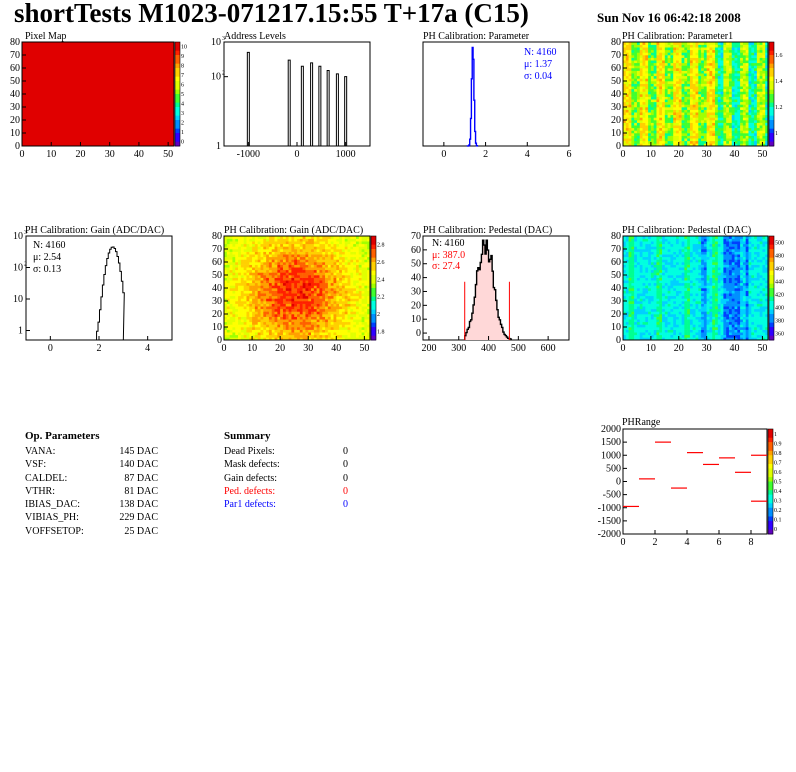 The width and height of the screenshot is (796, 772). Describe the element at coordinates (312, 104) in the screenshot. I see `address-levels-peak` at that location.